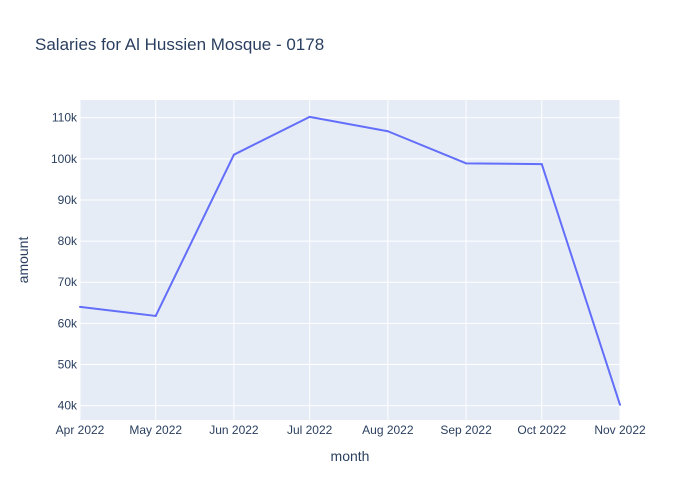 The height and width of the screenshot is (500, 700). What do you see at coordinates (80, 430) in the screenshot?
I see `x-tick-label: Apr 2022` at bounding box center [80, 430].